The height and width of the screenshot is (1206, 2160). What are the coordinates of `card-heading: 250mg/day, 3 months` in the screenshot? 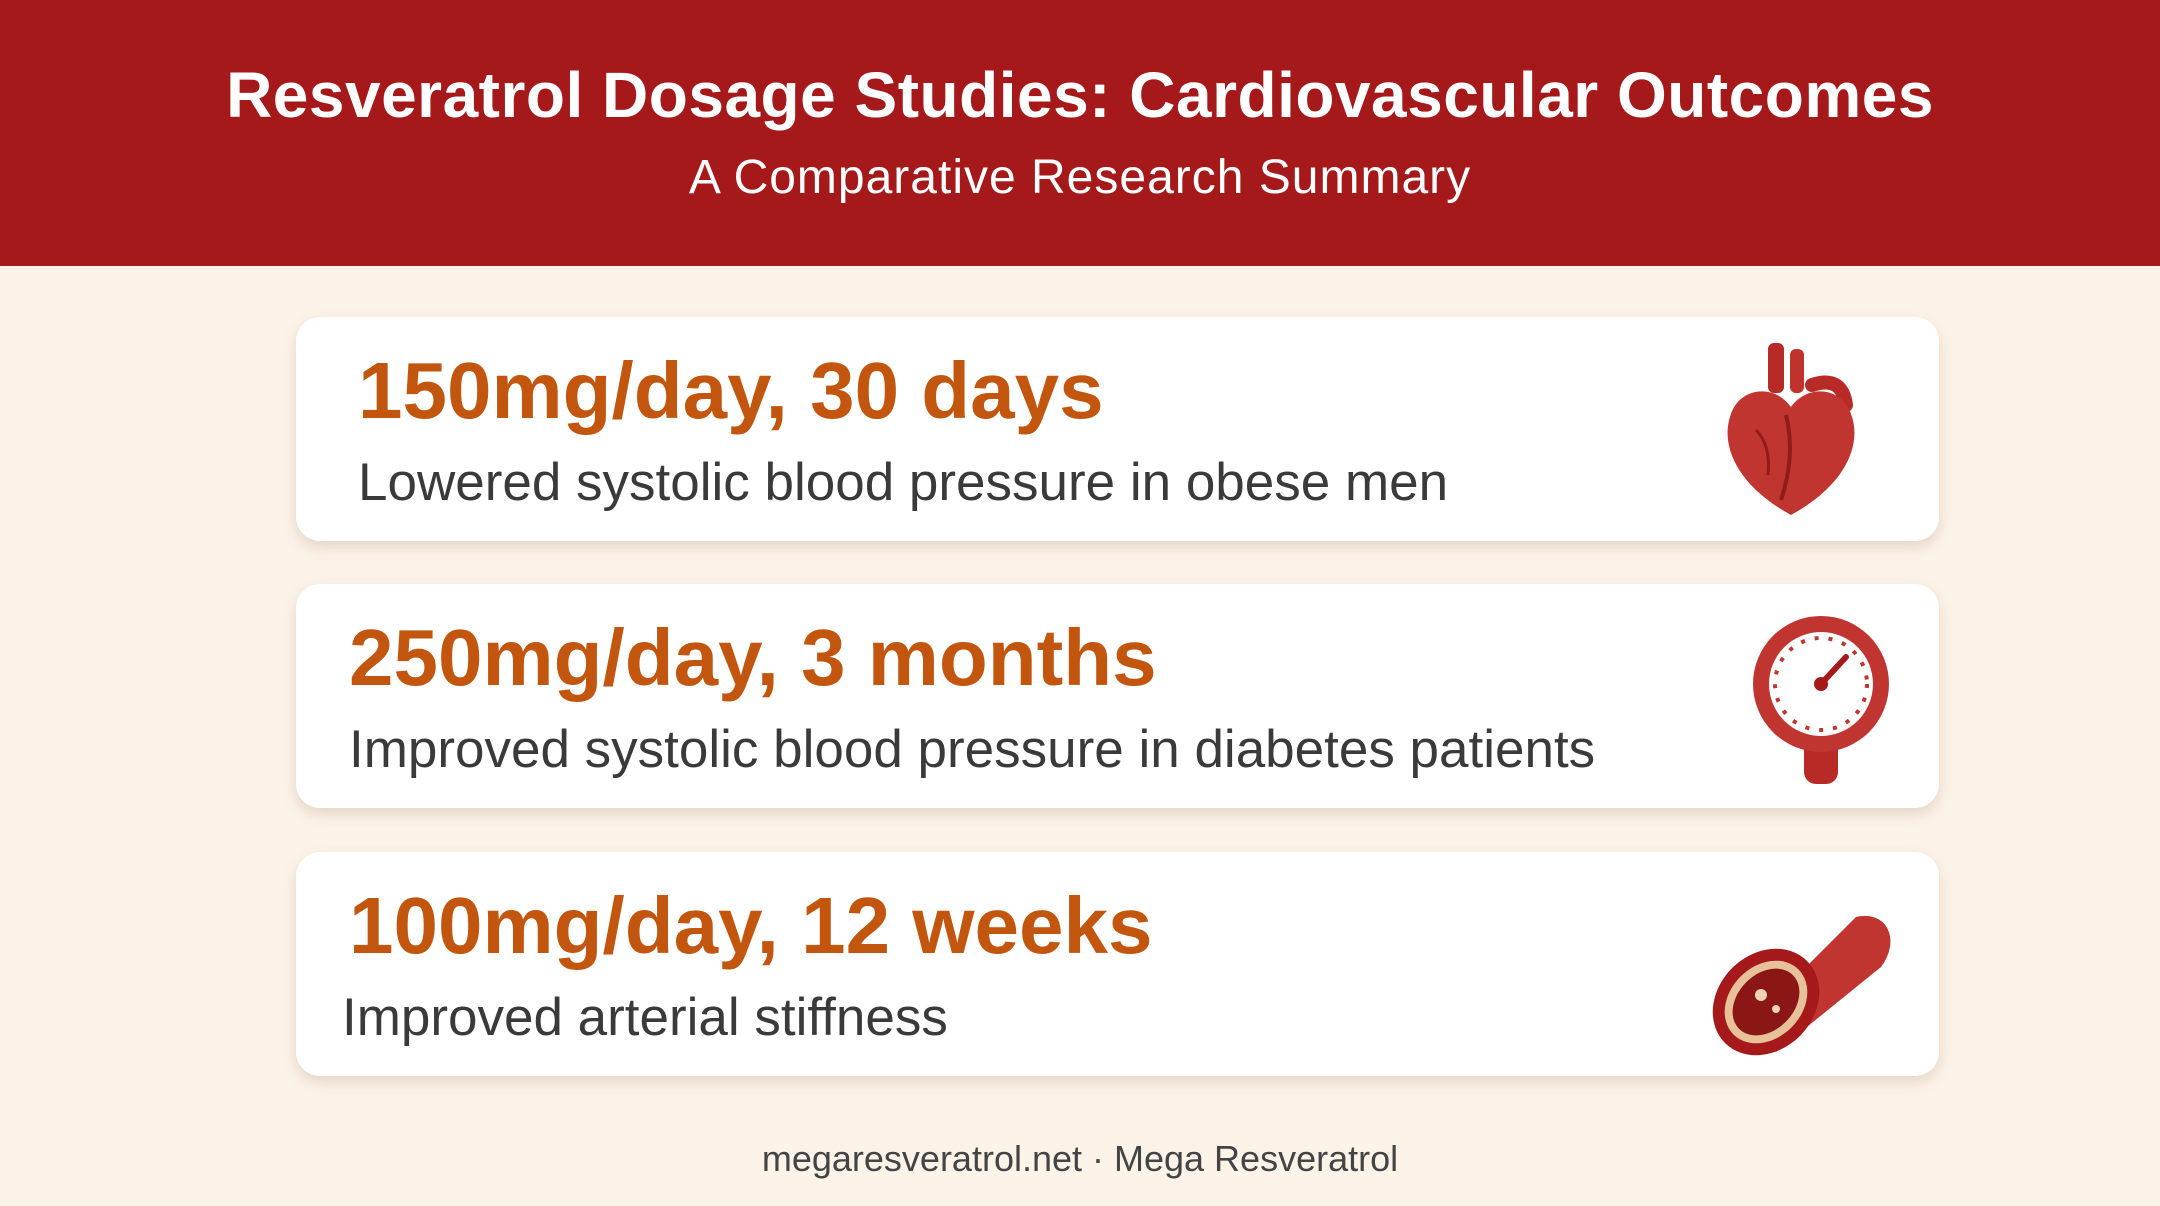 It's located at (753, 657).